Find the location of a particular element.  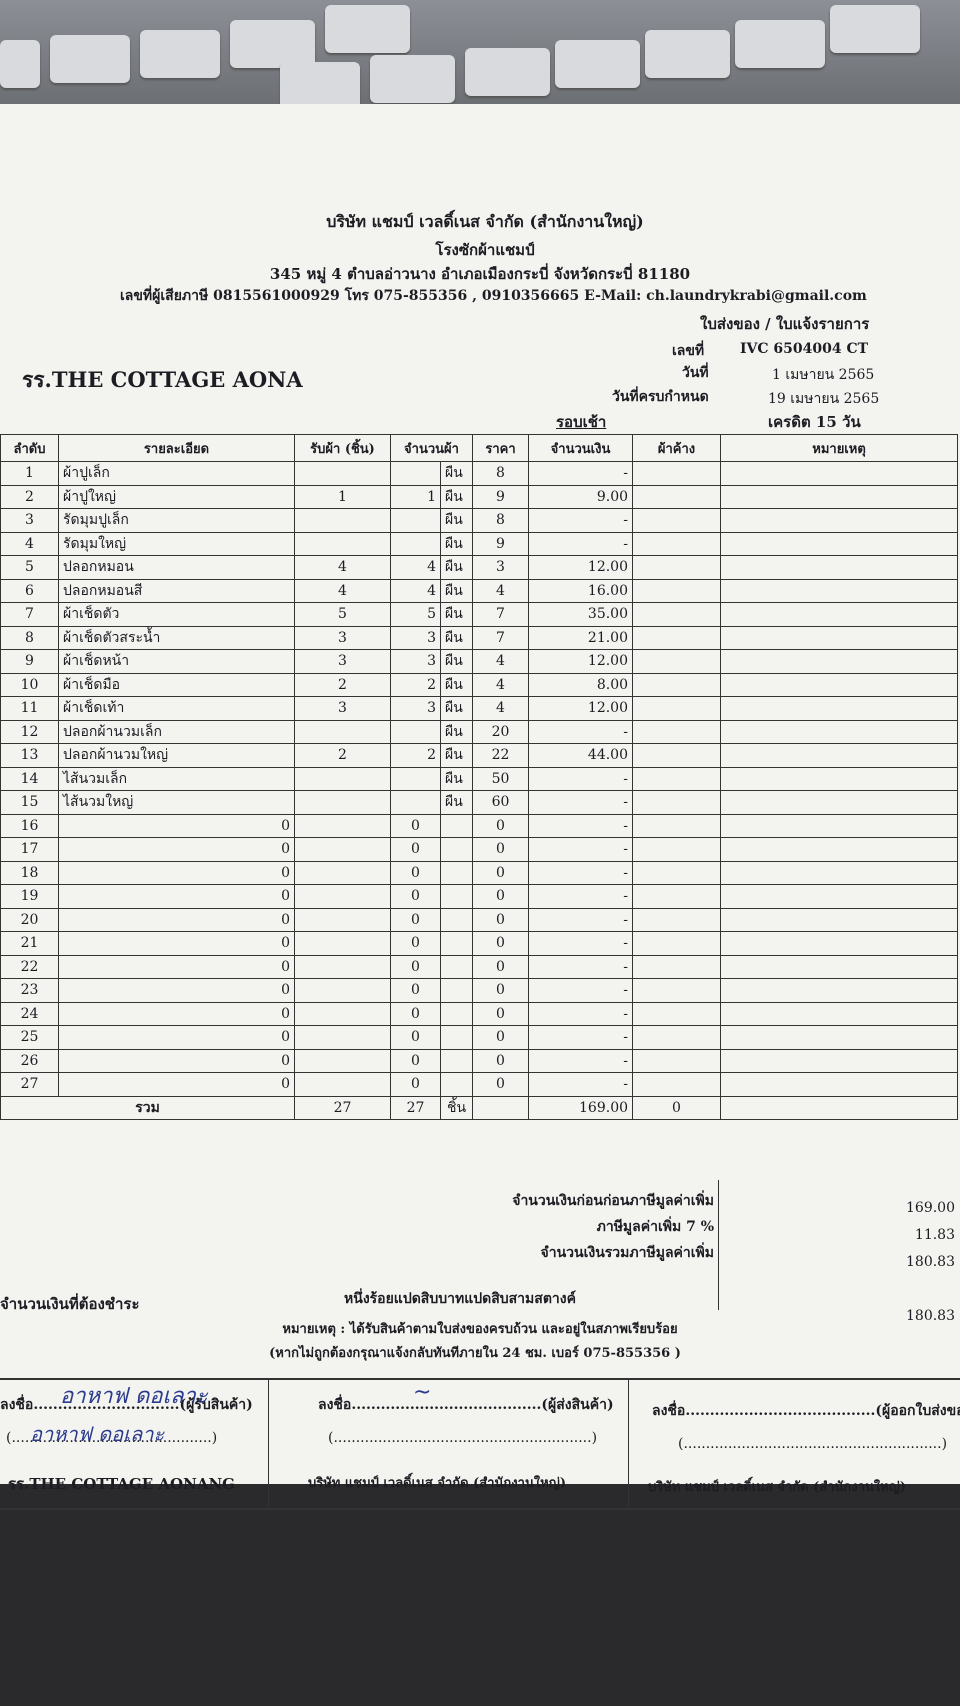

cell: 15 is located at coordinates (29, 802).